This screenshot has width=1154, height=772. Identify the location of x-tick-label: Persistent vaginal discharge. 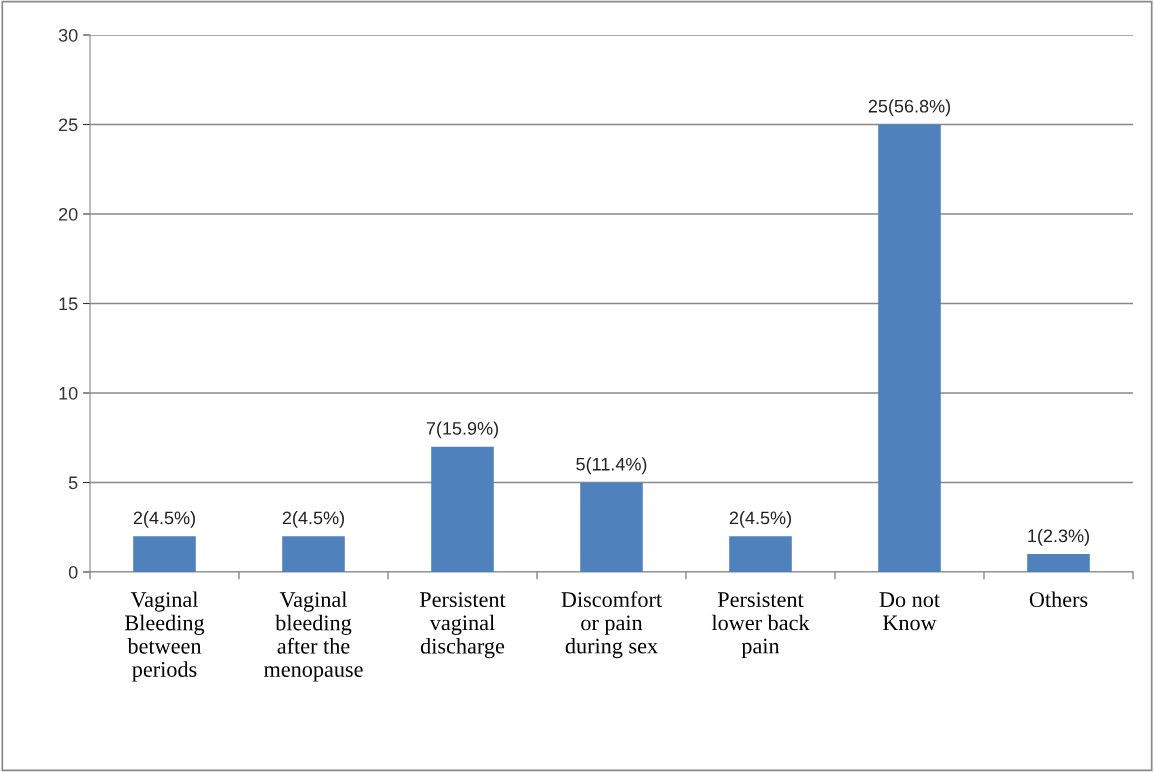
(462, 625).